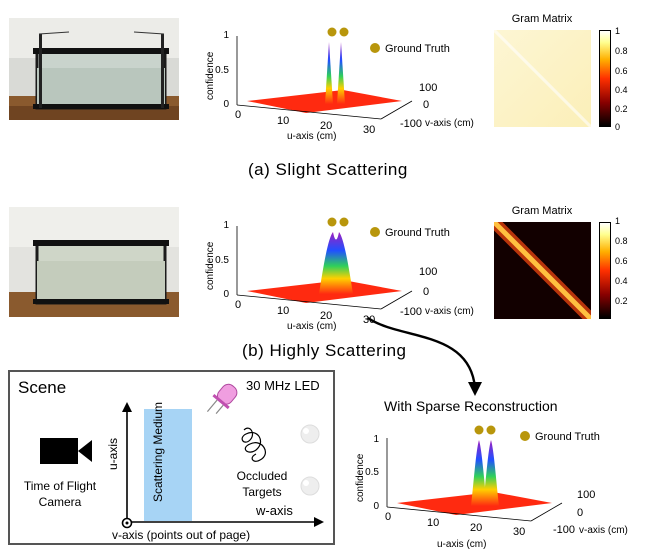  I want to click on caption-b: (b) Highly Scattering, so click(324, 350).